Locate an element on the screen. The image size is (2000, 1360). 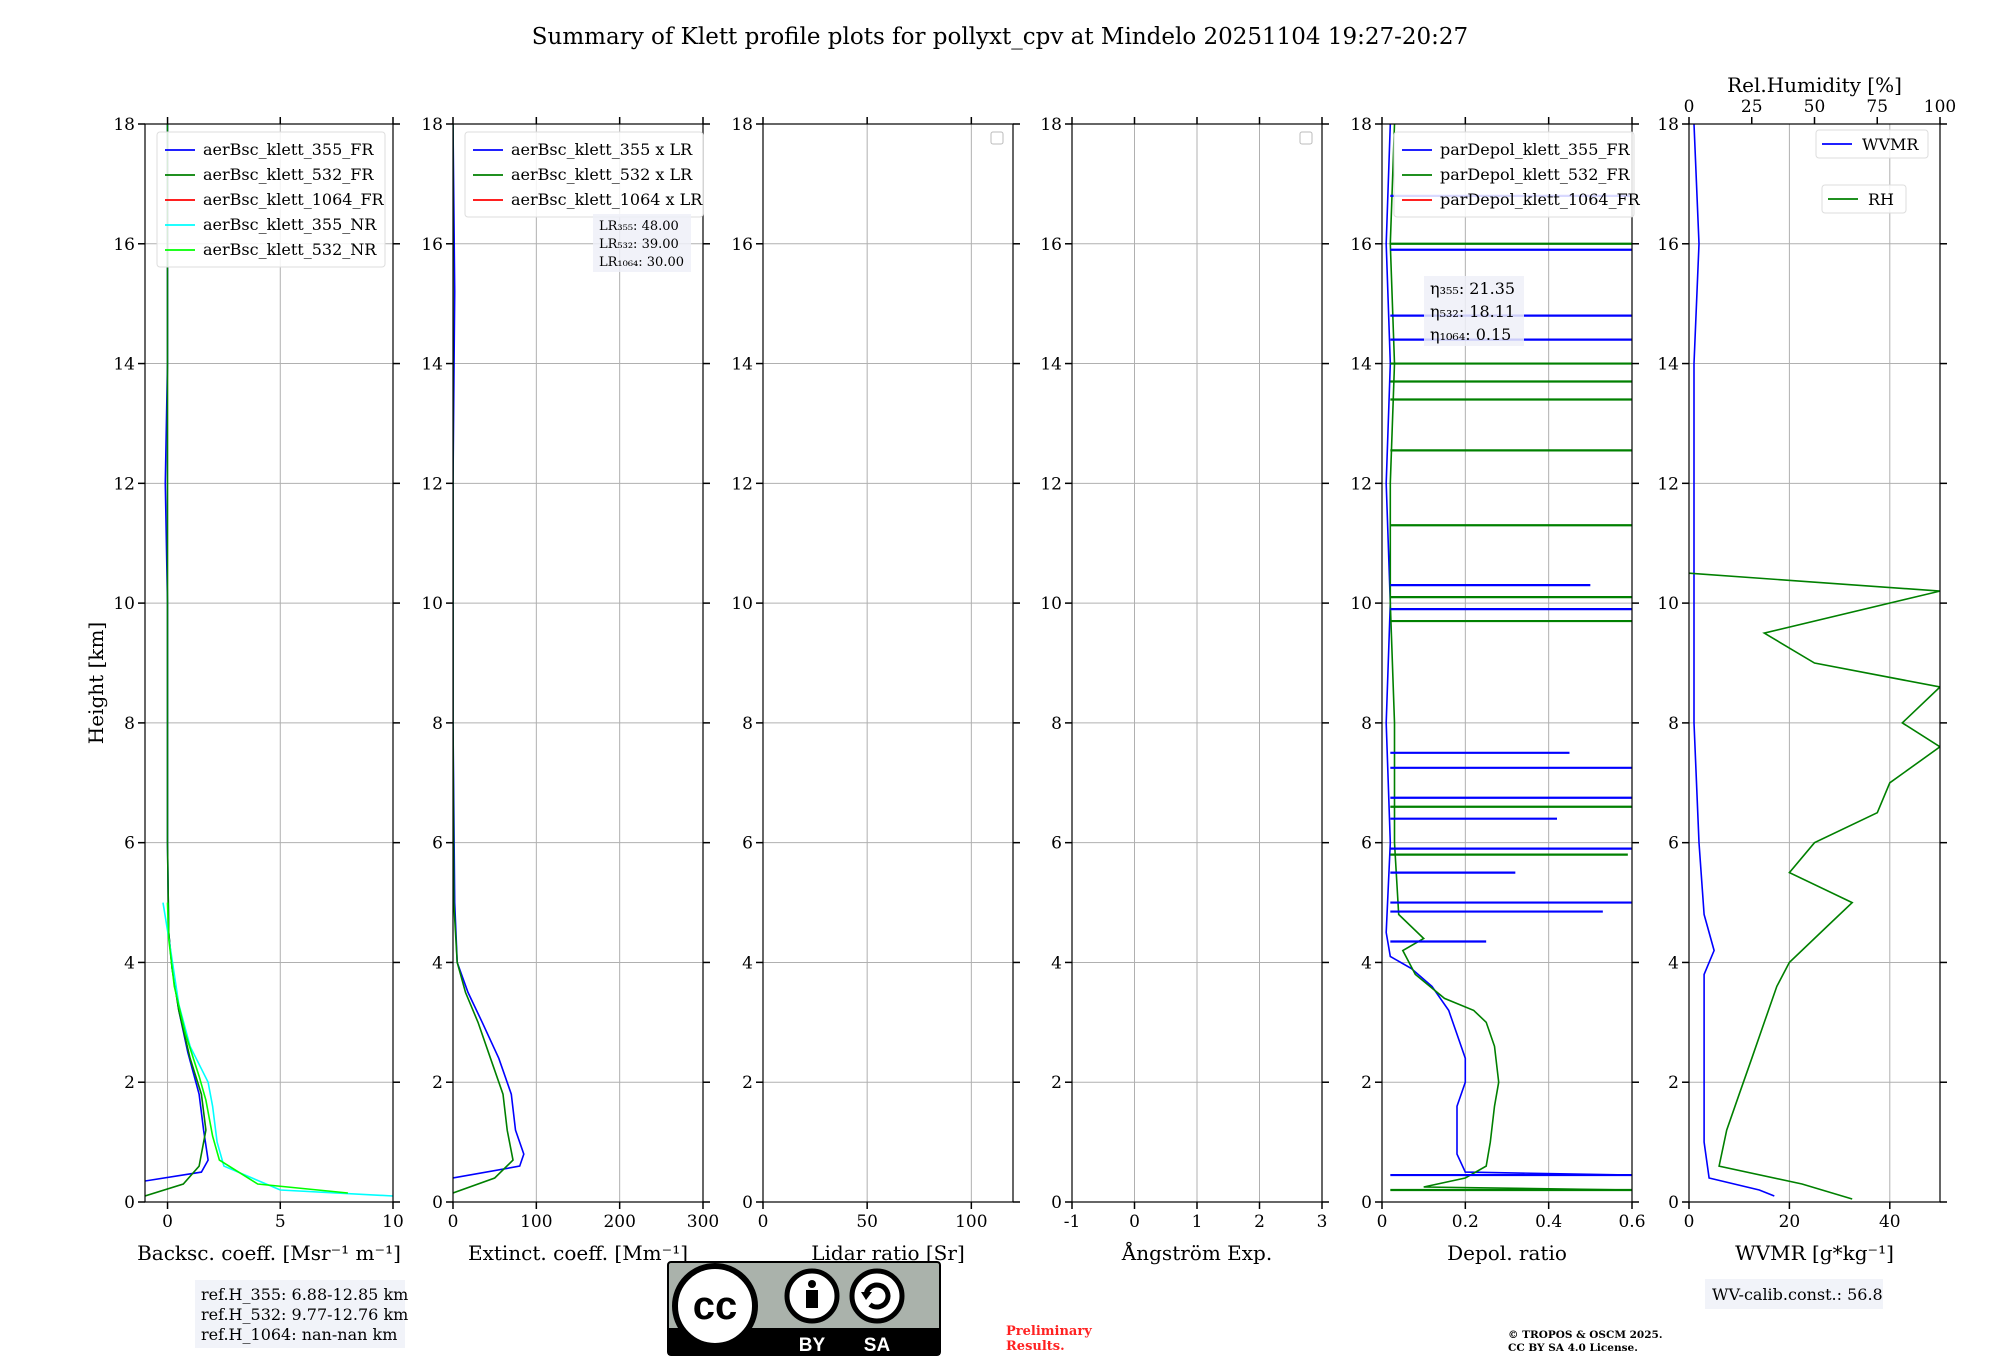
legend-entry-aerbsc-klett-532-fr: aerBsc_klett_532_FR is located at coordinates (288, 174).